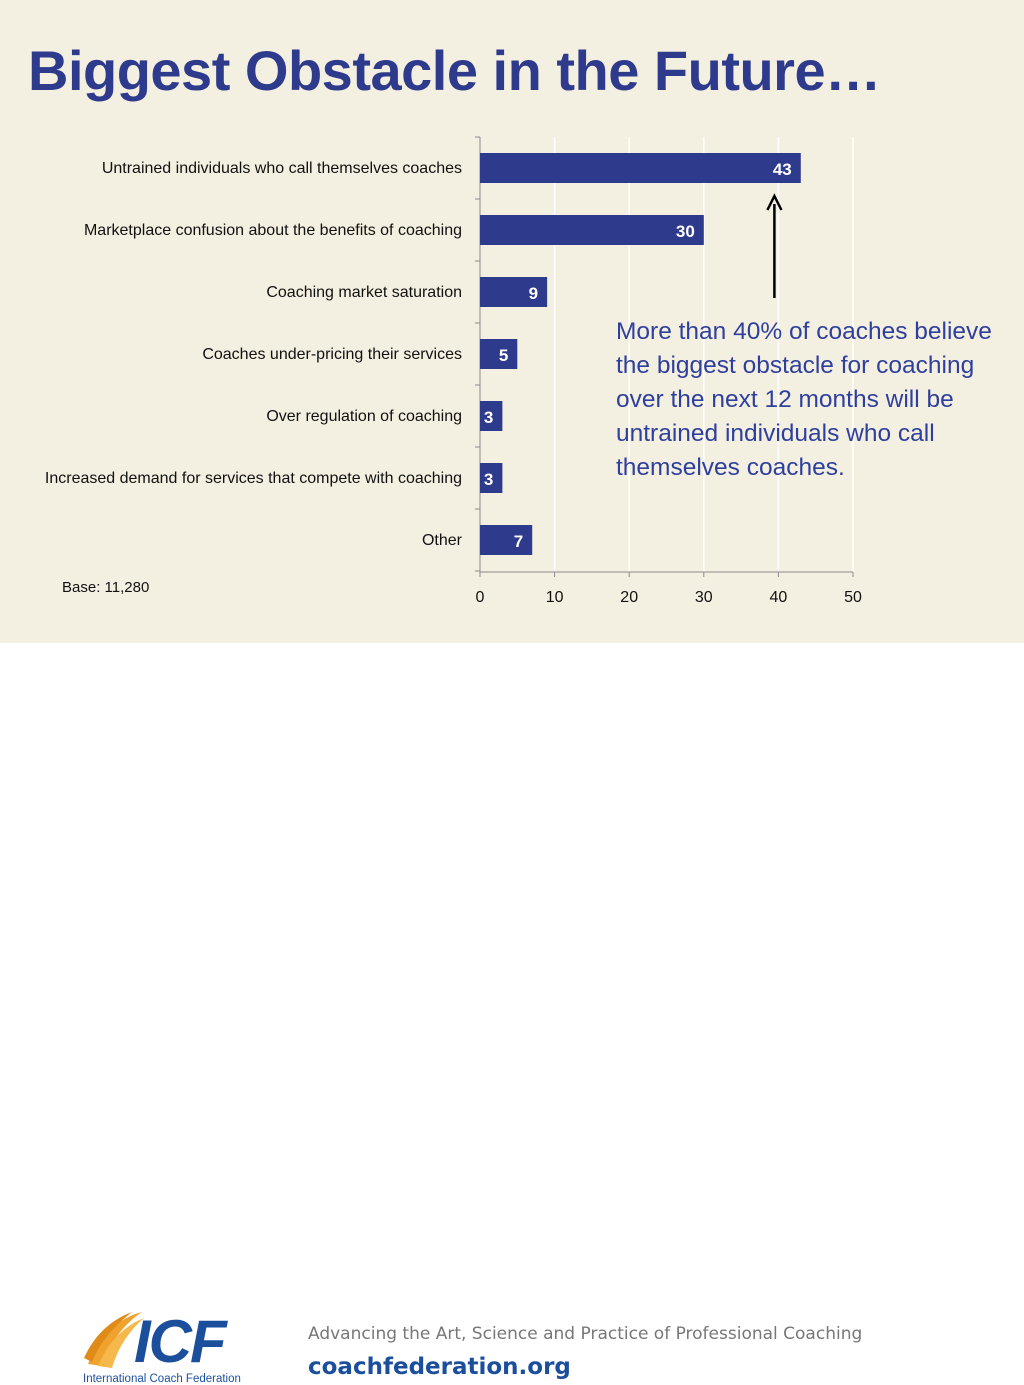 This screenshot has width=1024, height=1385. I want to click on bar-value-label: 9, so click(533, 293).